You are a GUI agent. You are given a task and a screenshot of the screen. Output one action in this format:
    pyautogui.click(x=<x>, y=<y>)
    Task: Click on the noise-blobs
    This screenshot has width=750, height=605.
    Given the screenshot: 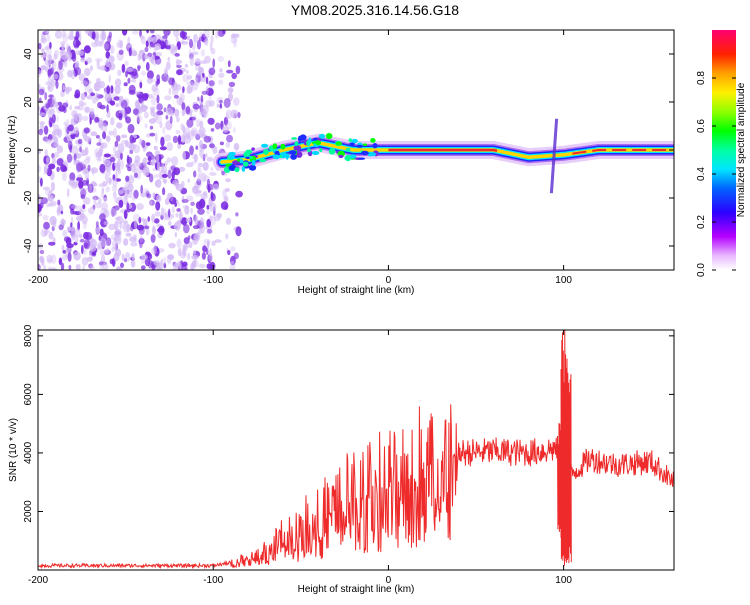 What is the action you would take?
    pyautogui.click(x=140, y=150)
    